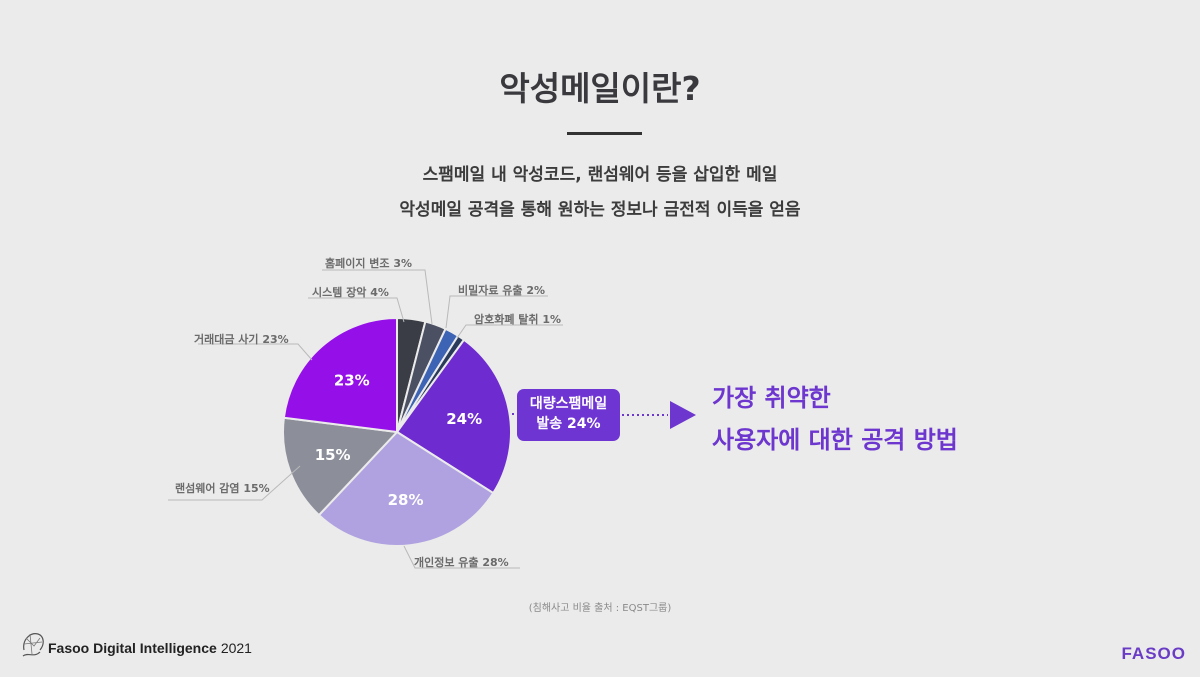 This screenshot has width=1200, height=677. What do you see at coordinates (604, 133) in the screenshot?
I see `title-divider` at bounding box center [604, 133].